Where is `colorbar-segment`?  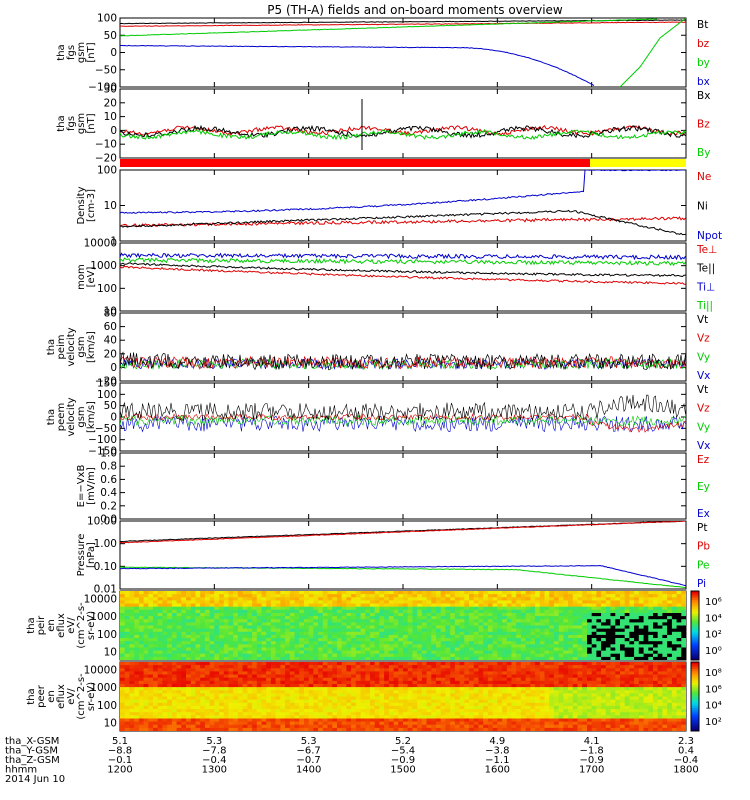
colorbar-segment is located at coordinates (695, 622).